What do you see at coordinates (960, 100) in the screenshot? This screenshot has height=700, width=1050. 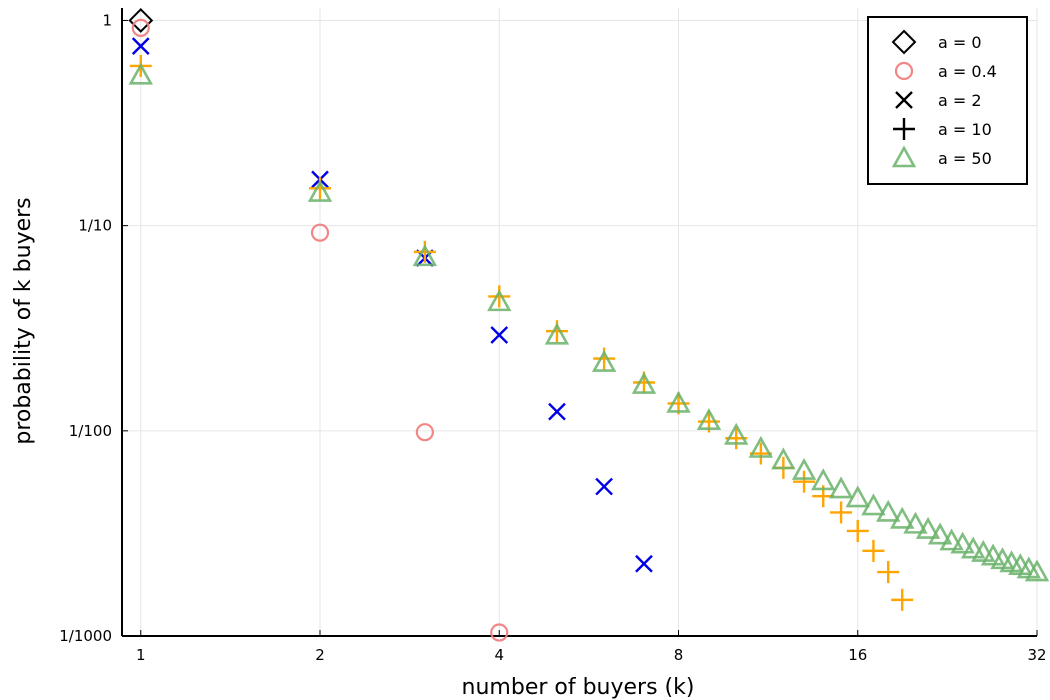 I see `legend-label: a = 2` at bounding box center [960, 100].